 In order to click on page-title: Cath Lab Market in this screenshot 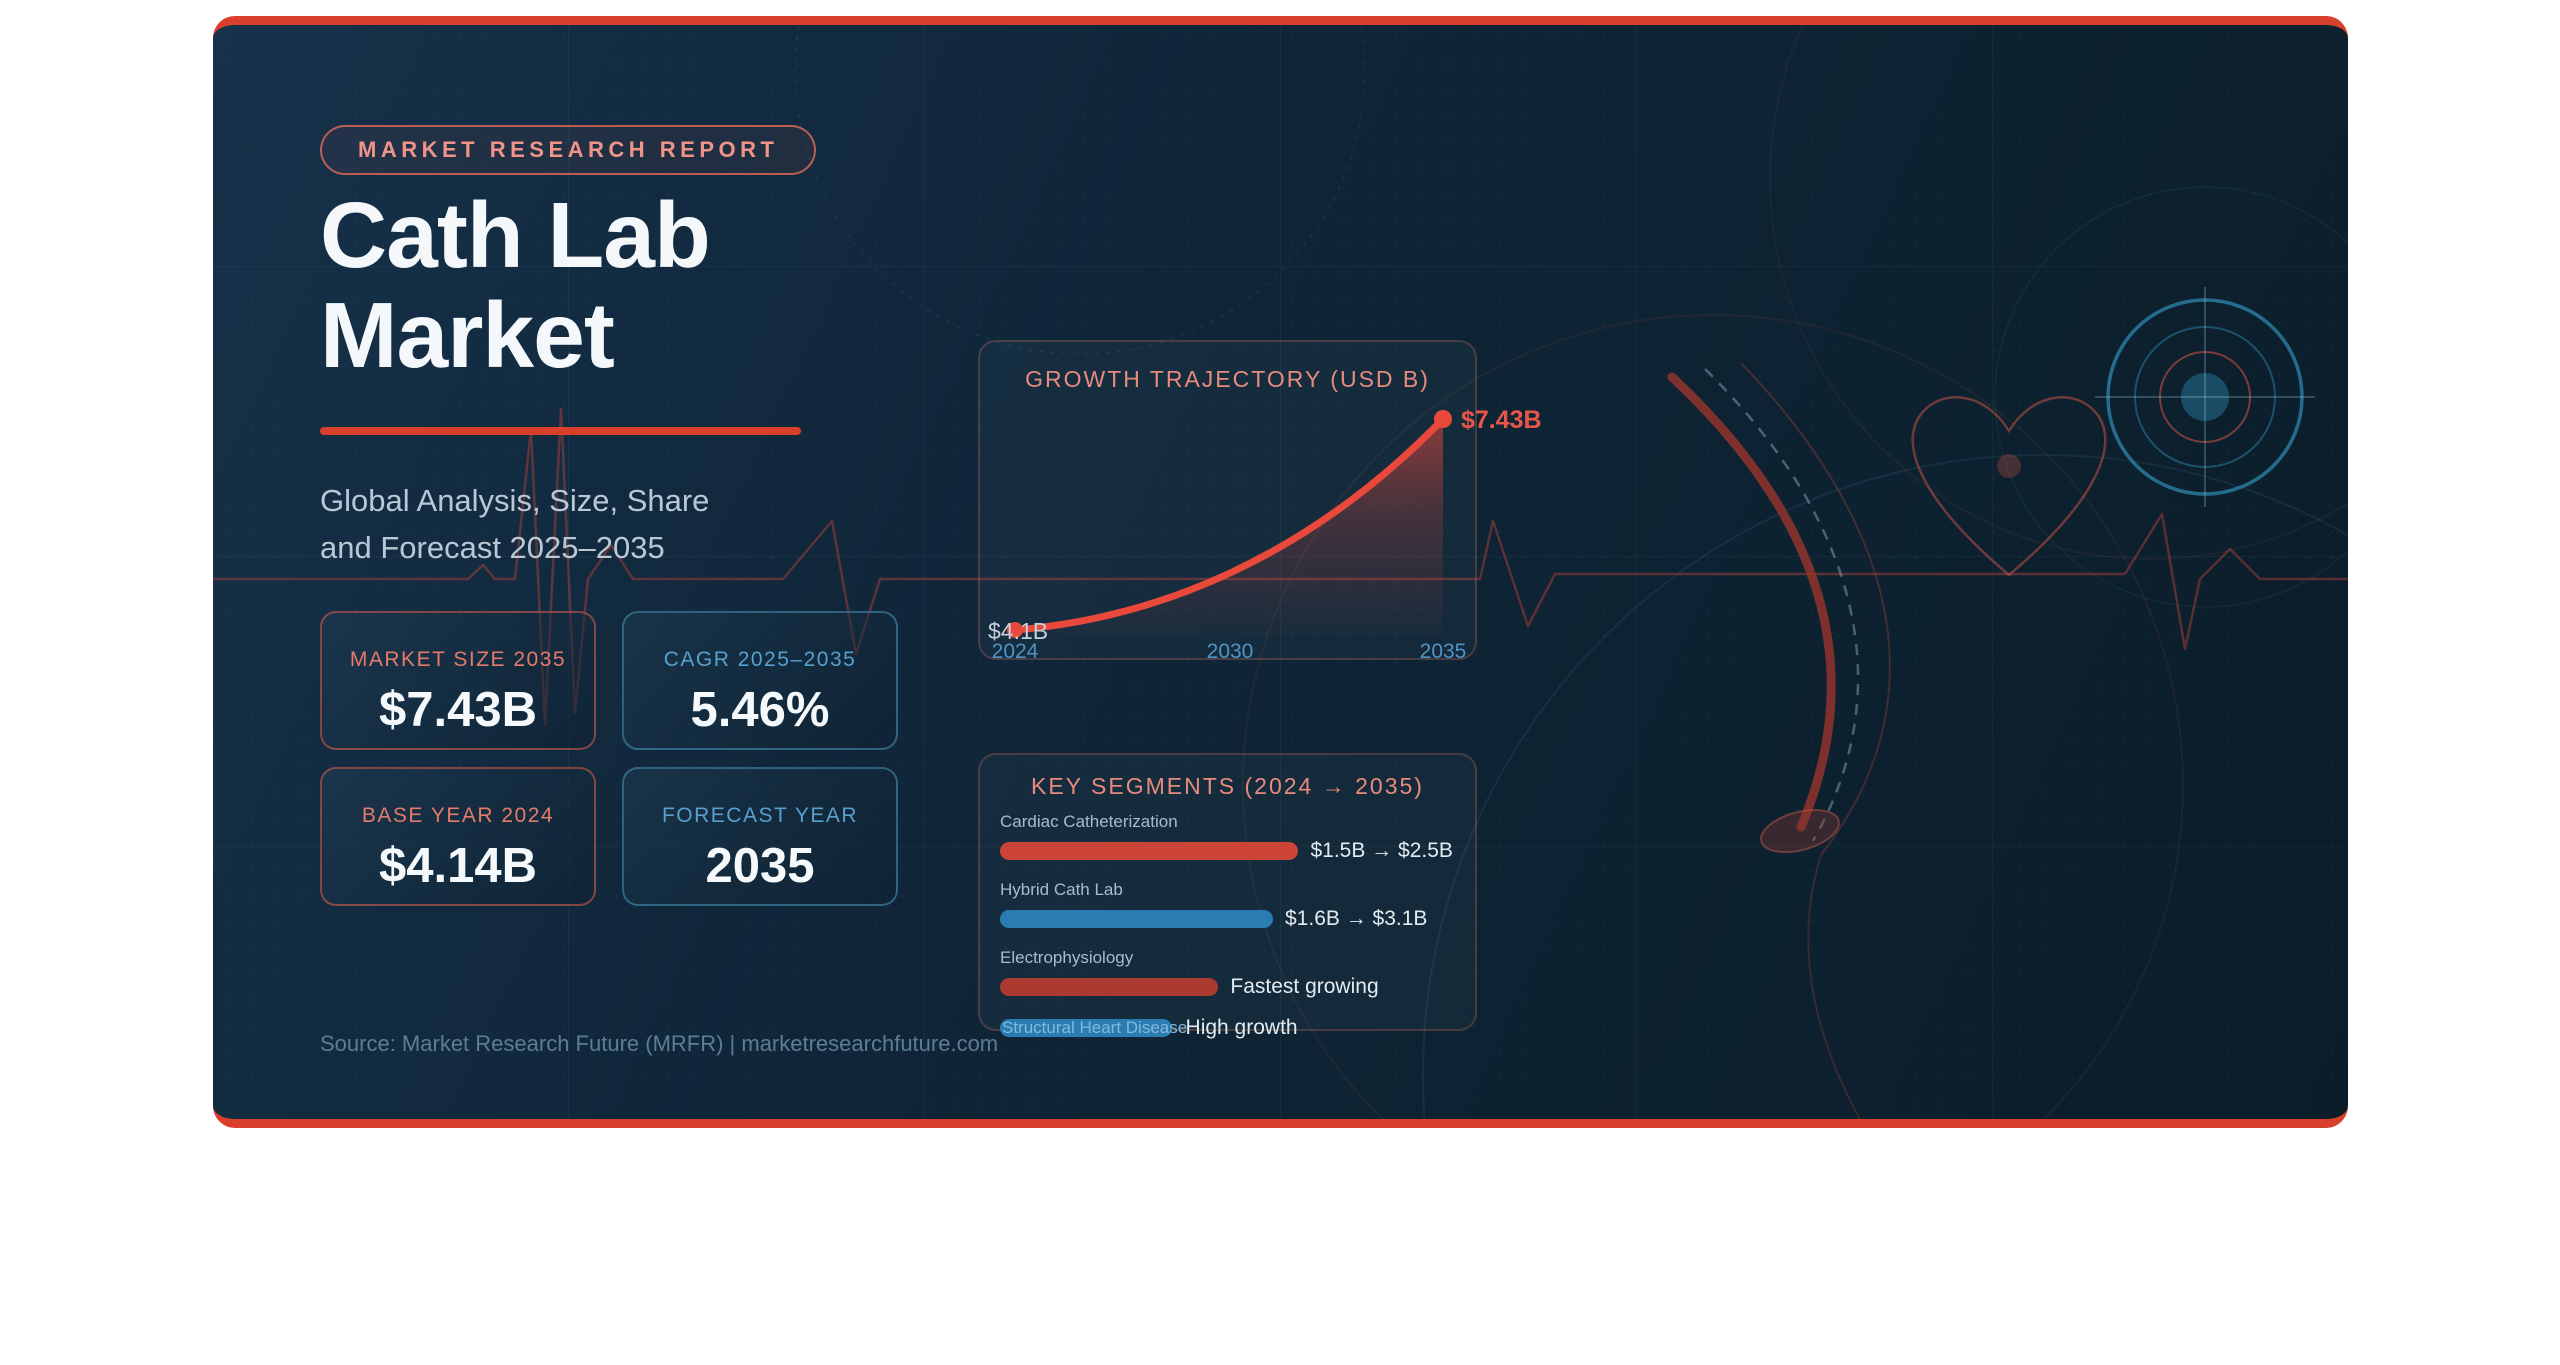, I will do `click(700, 285)`.